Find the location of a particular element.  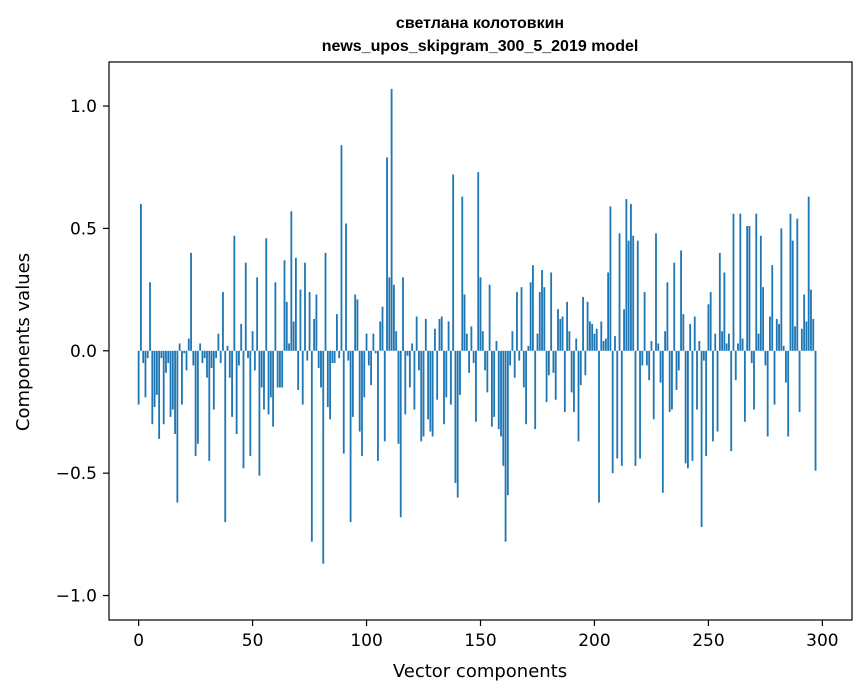

x-tick-label: 250 is located at coordinates (708, 641).